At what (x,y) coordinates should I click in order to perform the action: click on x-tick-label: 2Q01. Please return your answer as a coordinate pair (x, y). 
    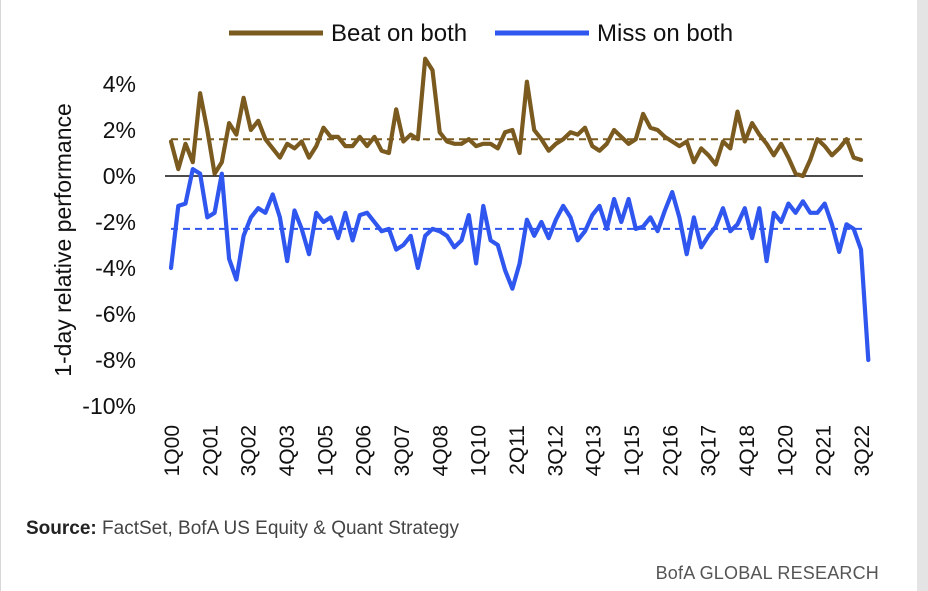
    Looking at the image, I should click on (210, 450).